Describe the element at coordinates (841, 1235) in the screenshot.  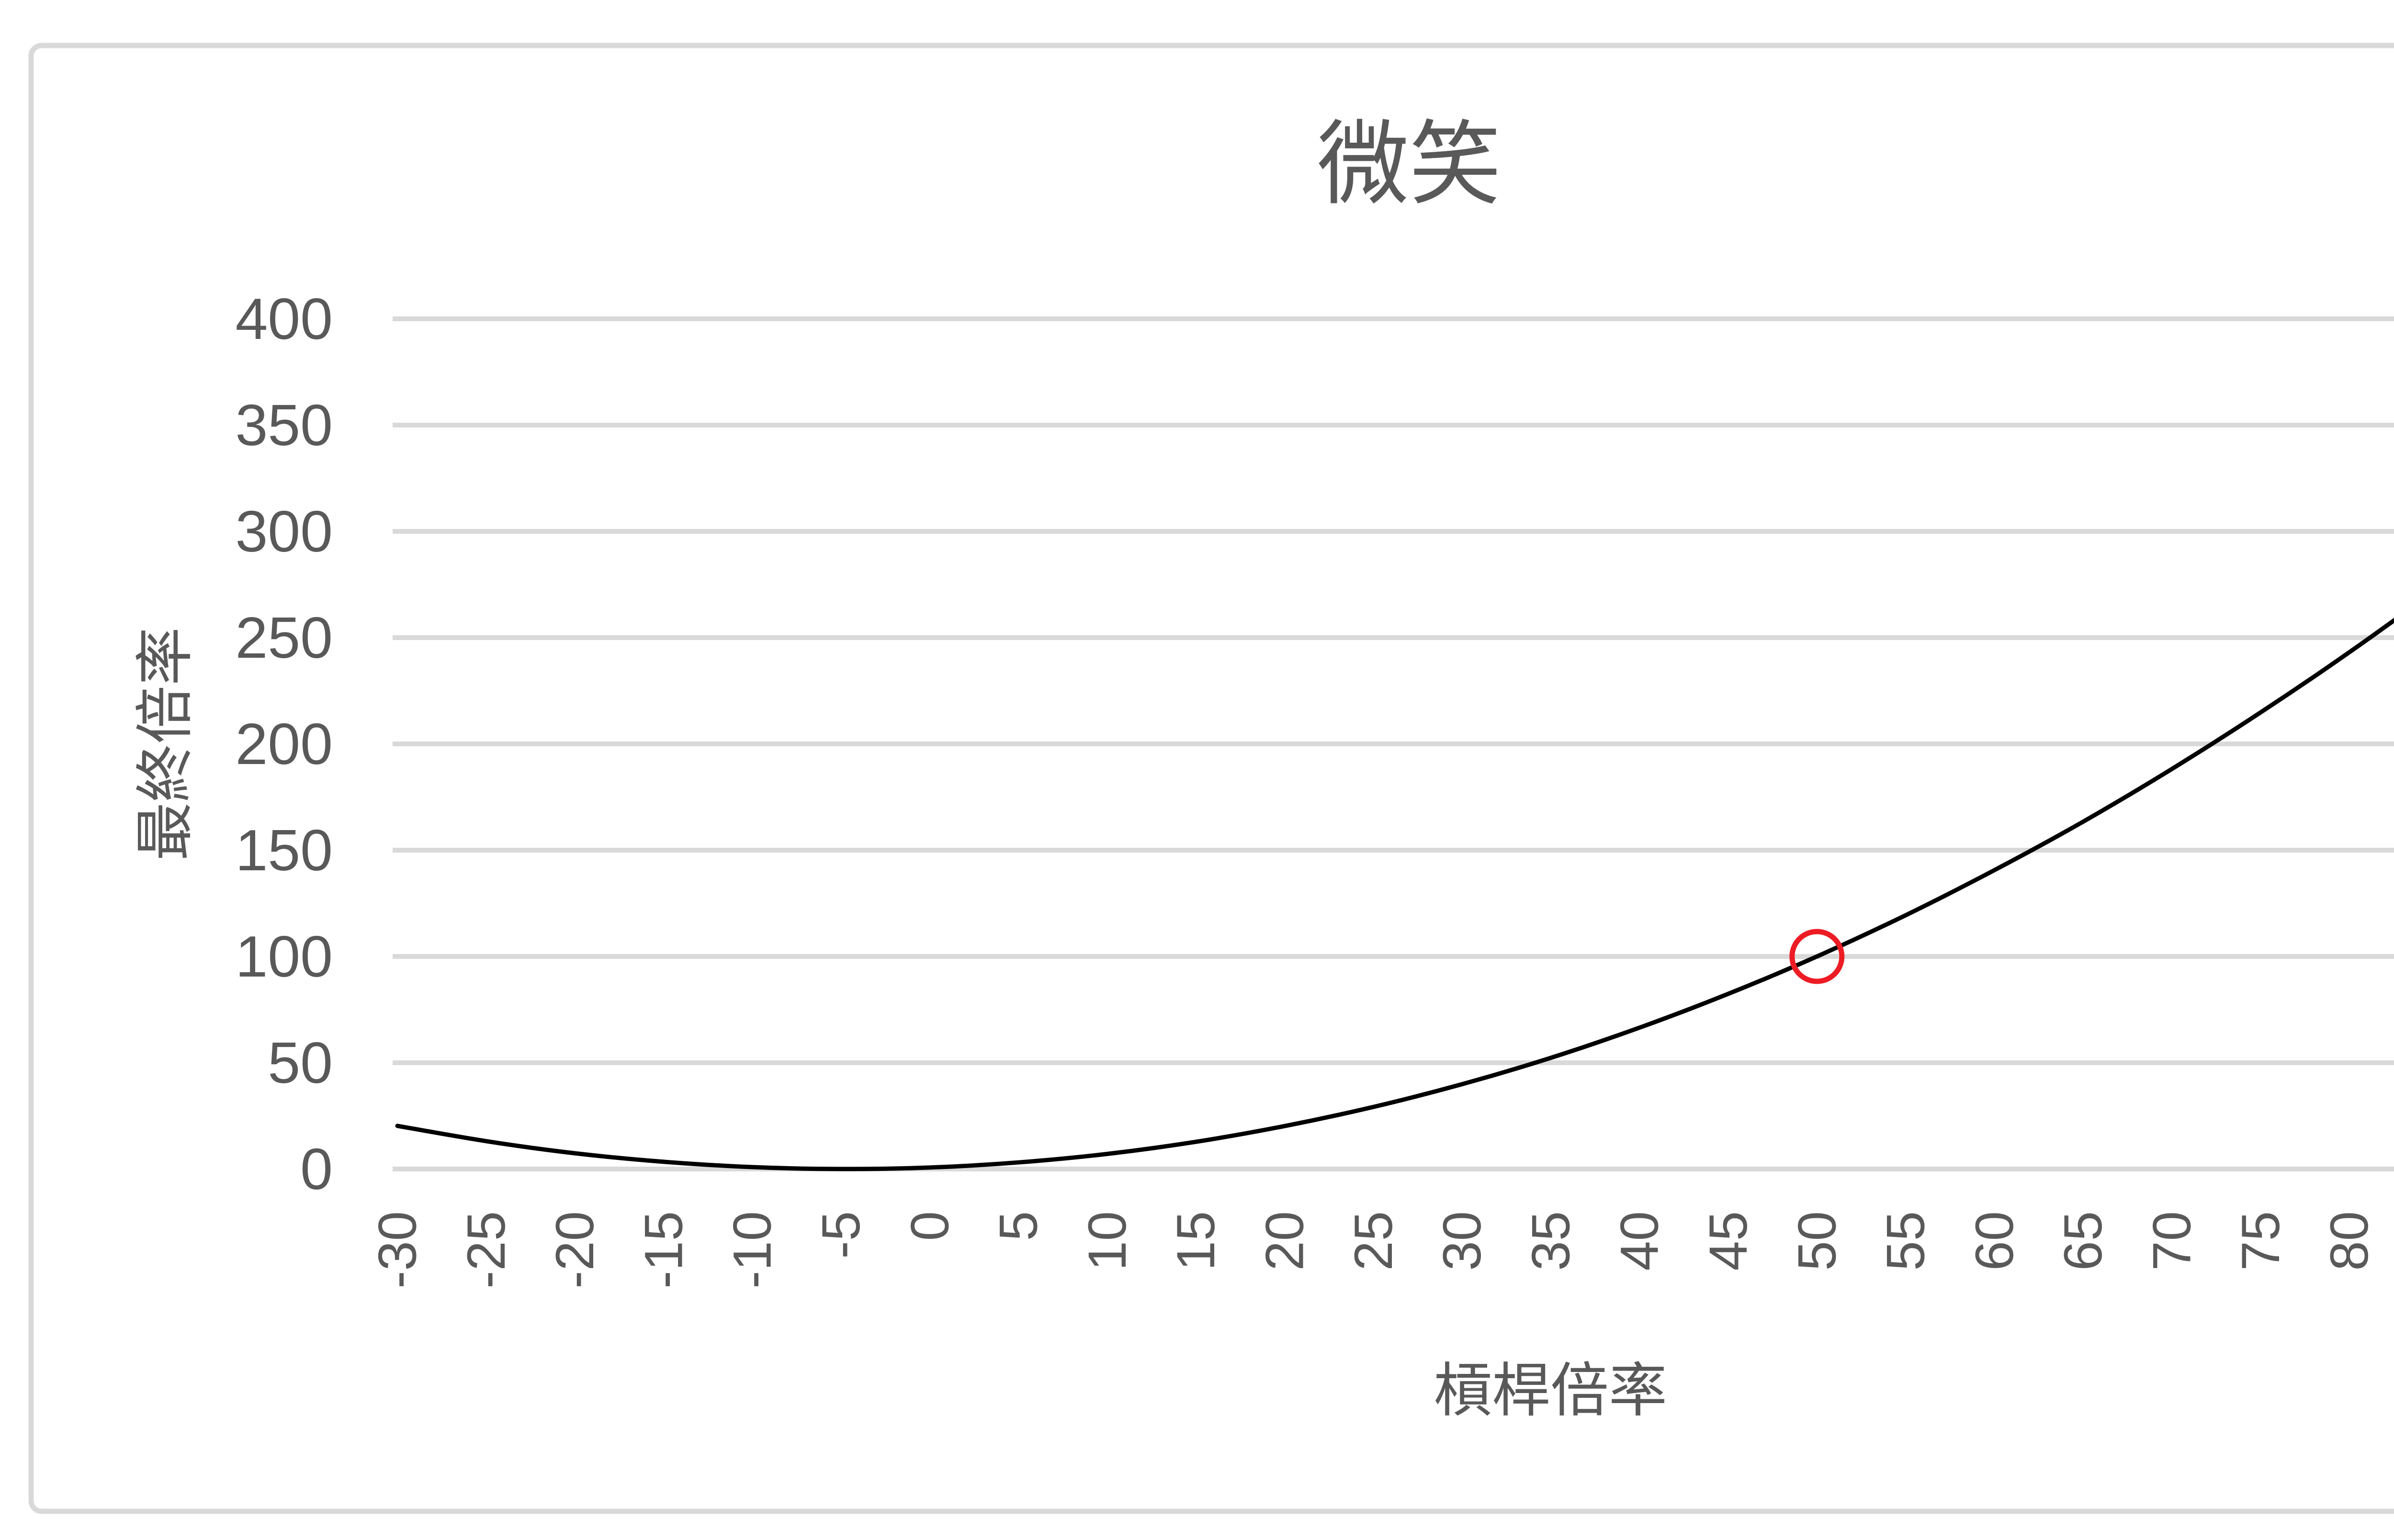
I see `x-tick-label: -5` at that location.